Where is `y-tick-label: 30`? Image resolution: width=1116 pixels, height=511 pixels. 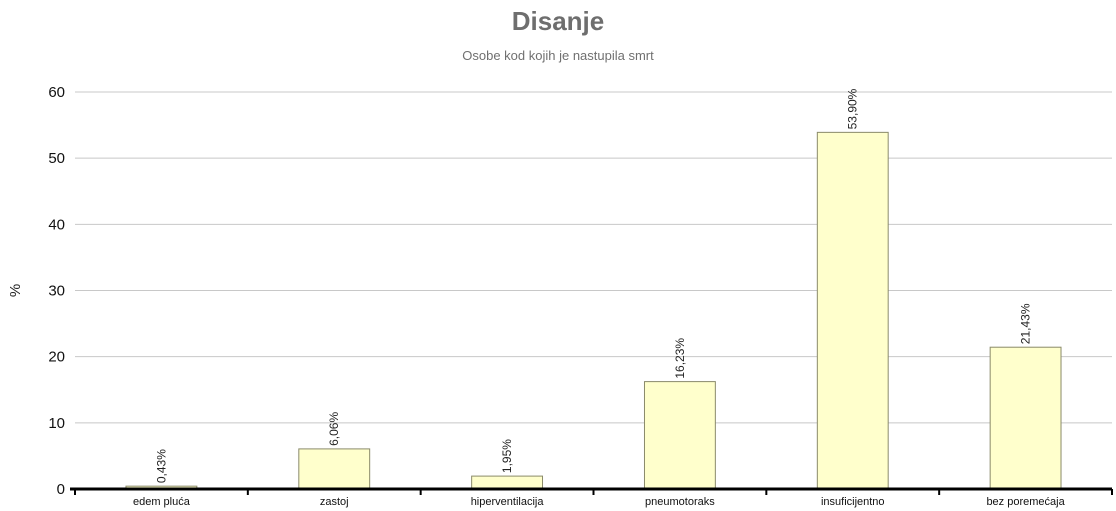
y-tick-label: 30 is located at coordinates (56, 291).